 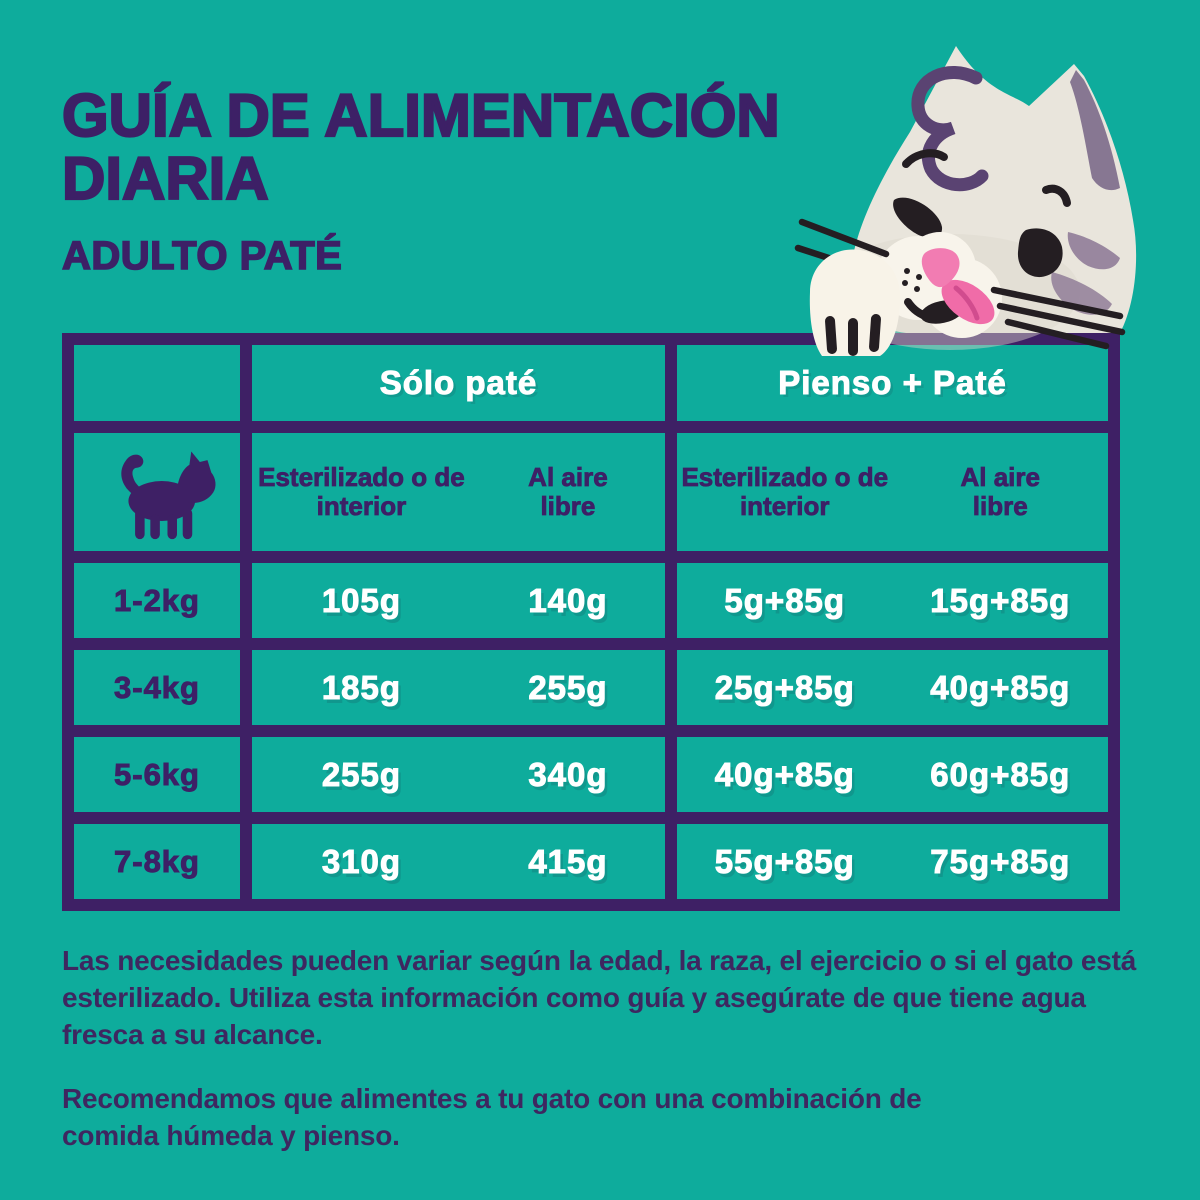 What do you see at coordinates (1000, 774) in the screenshot?
I see `value-mixto-aire: 60g+85g` at bounding box center [1000, 774].